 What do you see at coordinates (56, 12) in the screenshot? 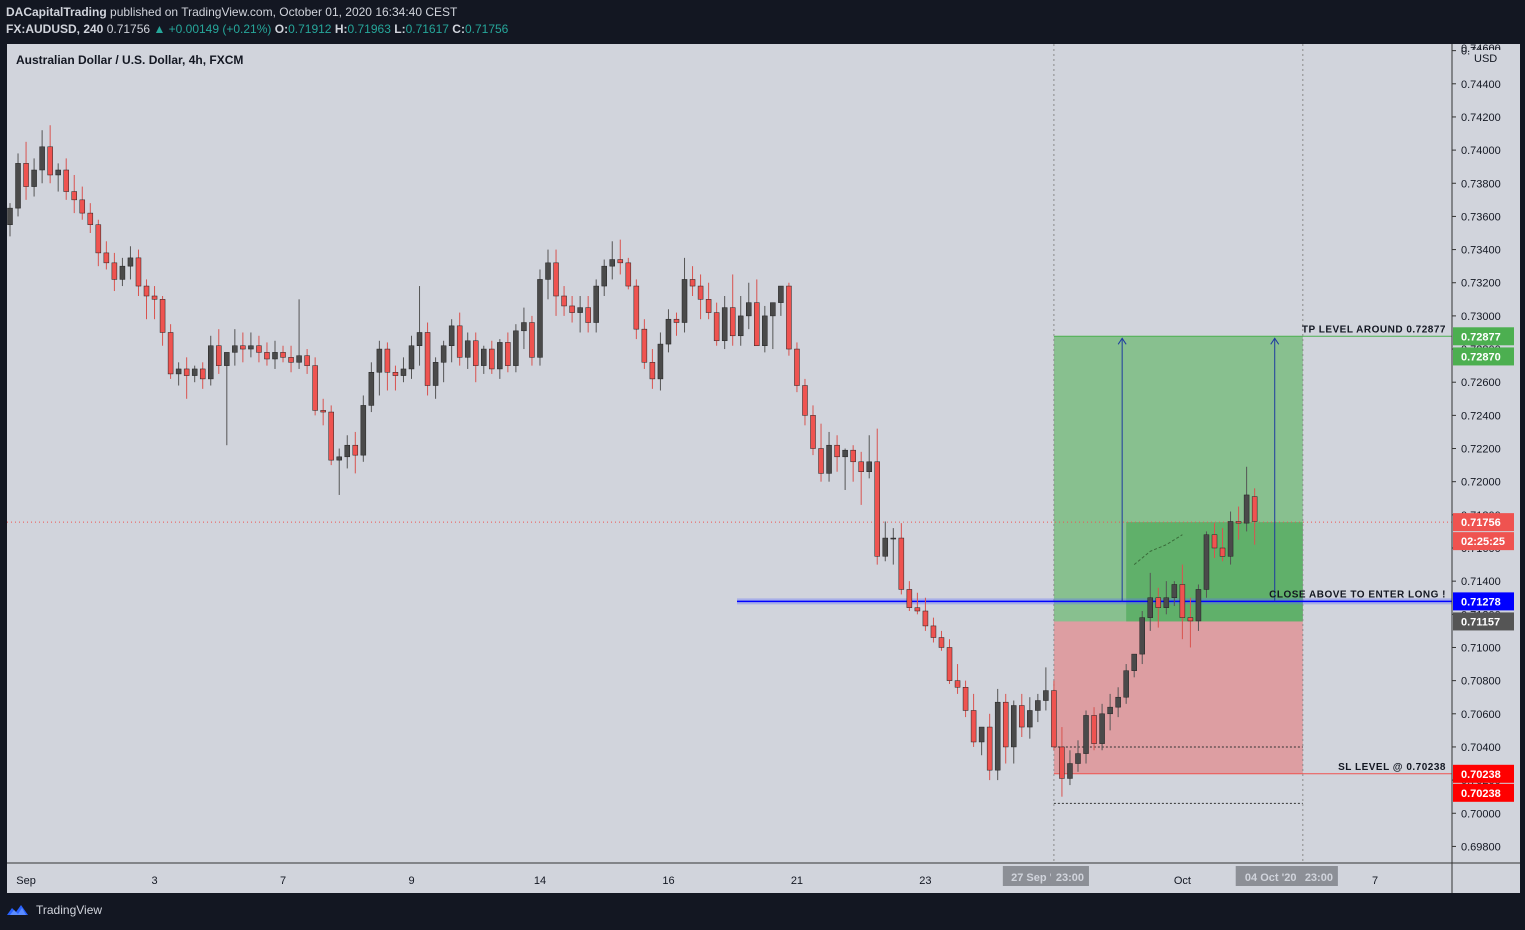
I see `author-name: DACapitalTrading` at bounding box center [56, 12].